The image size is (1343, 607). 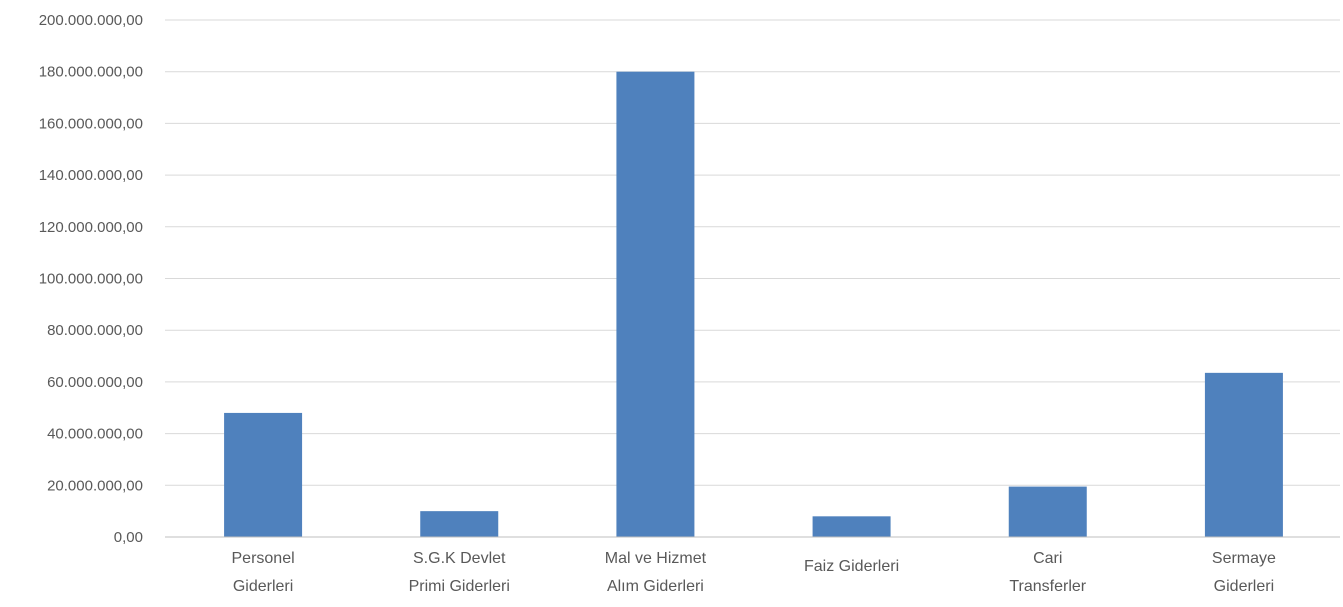 I want to click on y-tick-label: 20.000.000,00, so click(x=95, y=485).